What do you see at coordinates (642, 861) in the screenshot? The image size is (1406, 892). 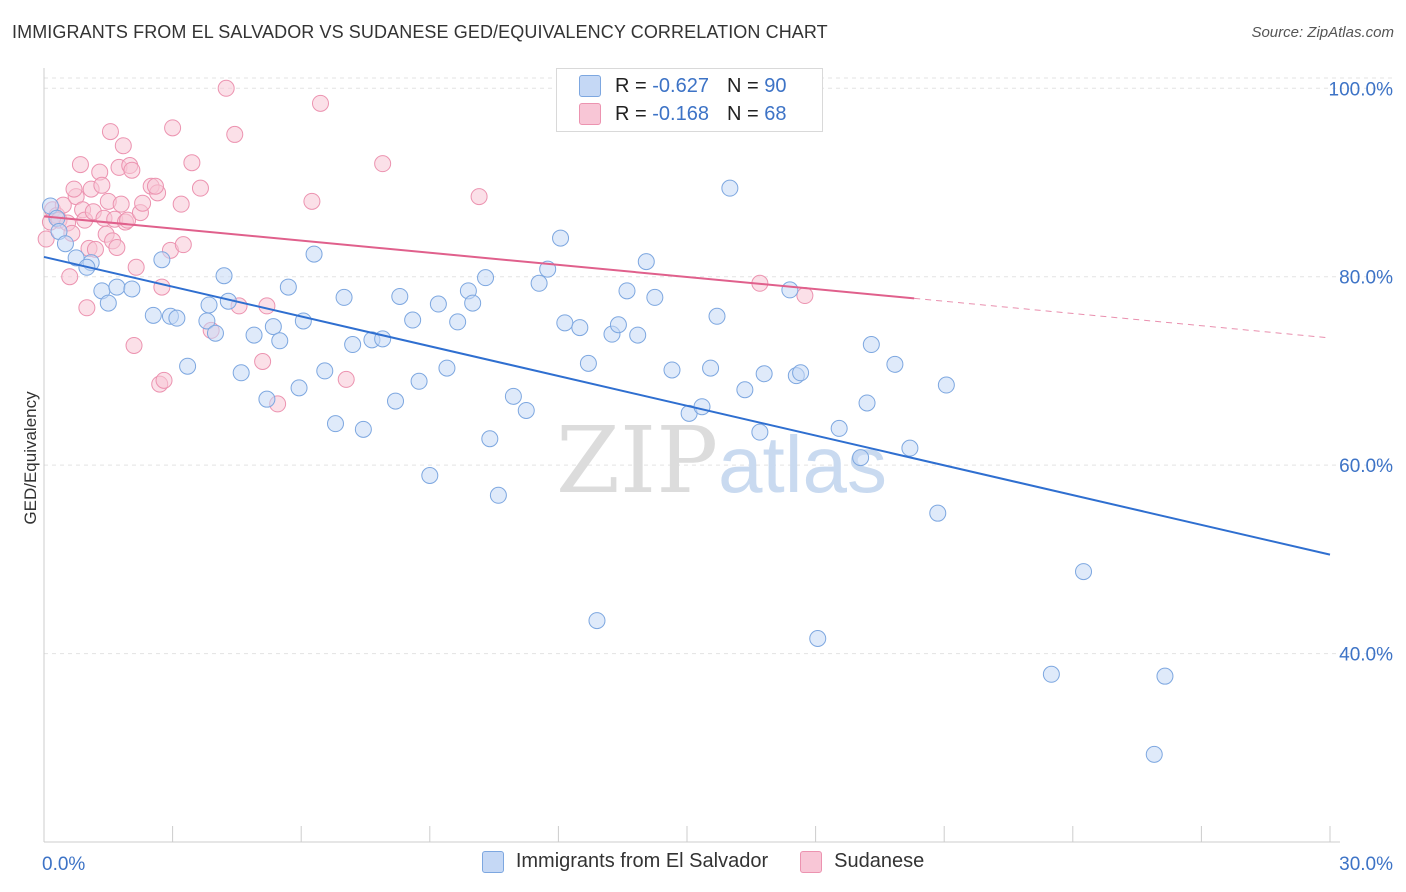 I see `legend-label: Immigrants from El Salvador` at bounding box center [642, 861].